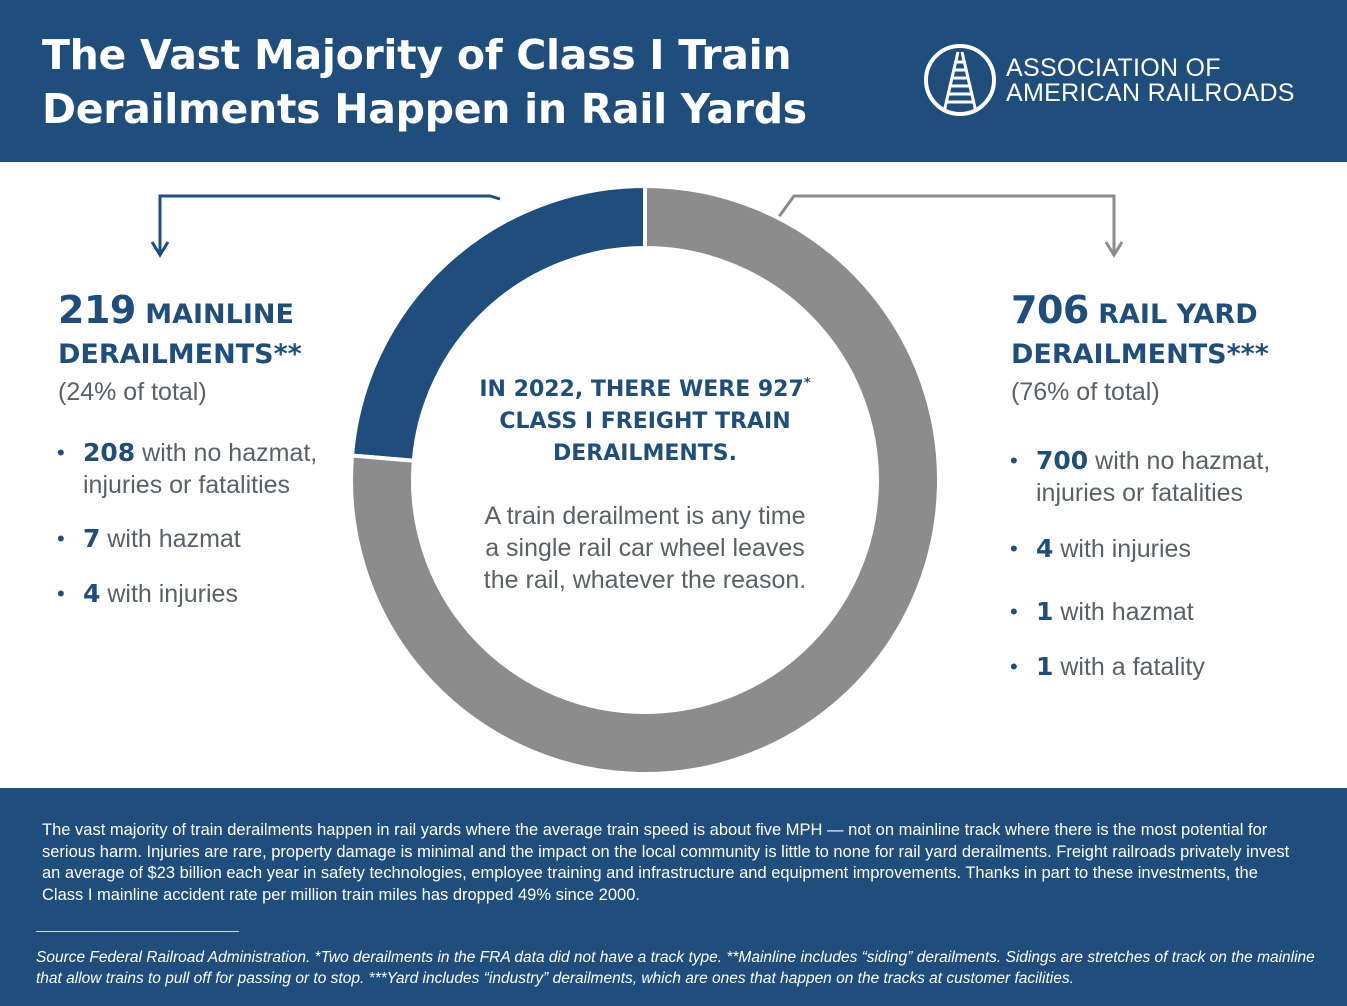 This screenshot has width=1347, height=1006. I want to click on mainline-label-2: DERAILMENTS**, so click(180, 354).